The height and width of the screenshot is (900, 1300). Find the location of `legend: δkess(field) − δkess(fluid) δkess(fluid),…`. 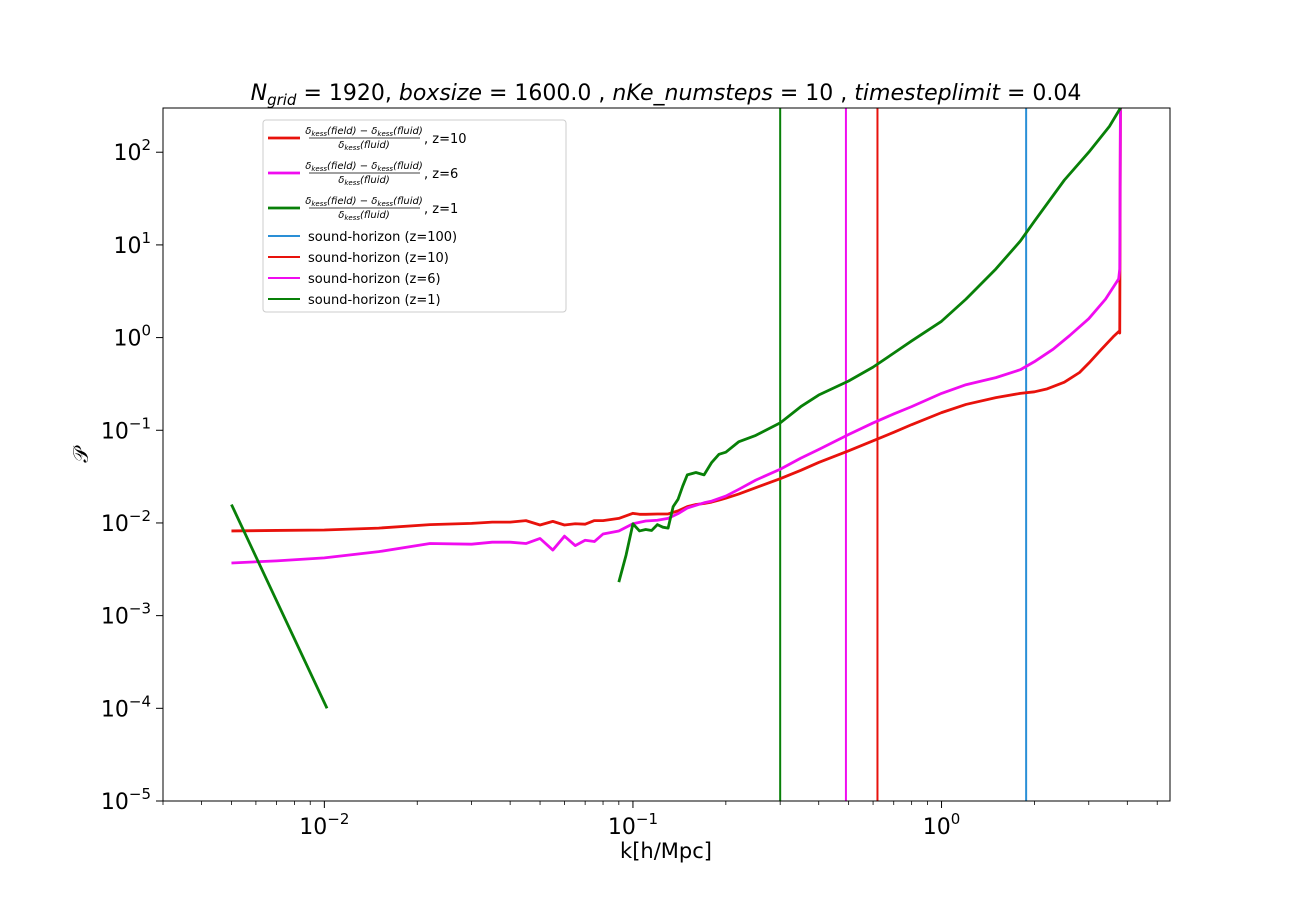

legend: δkess(field) − δkess(fluid) δkess(fluid),… is located at coordinates (414, 216).